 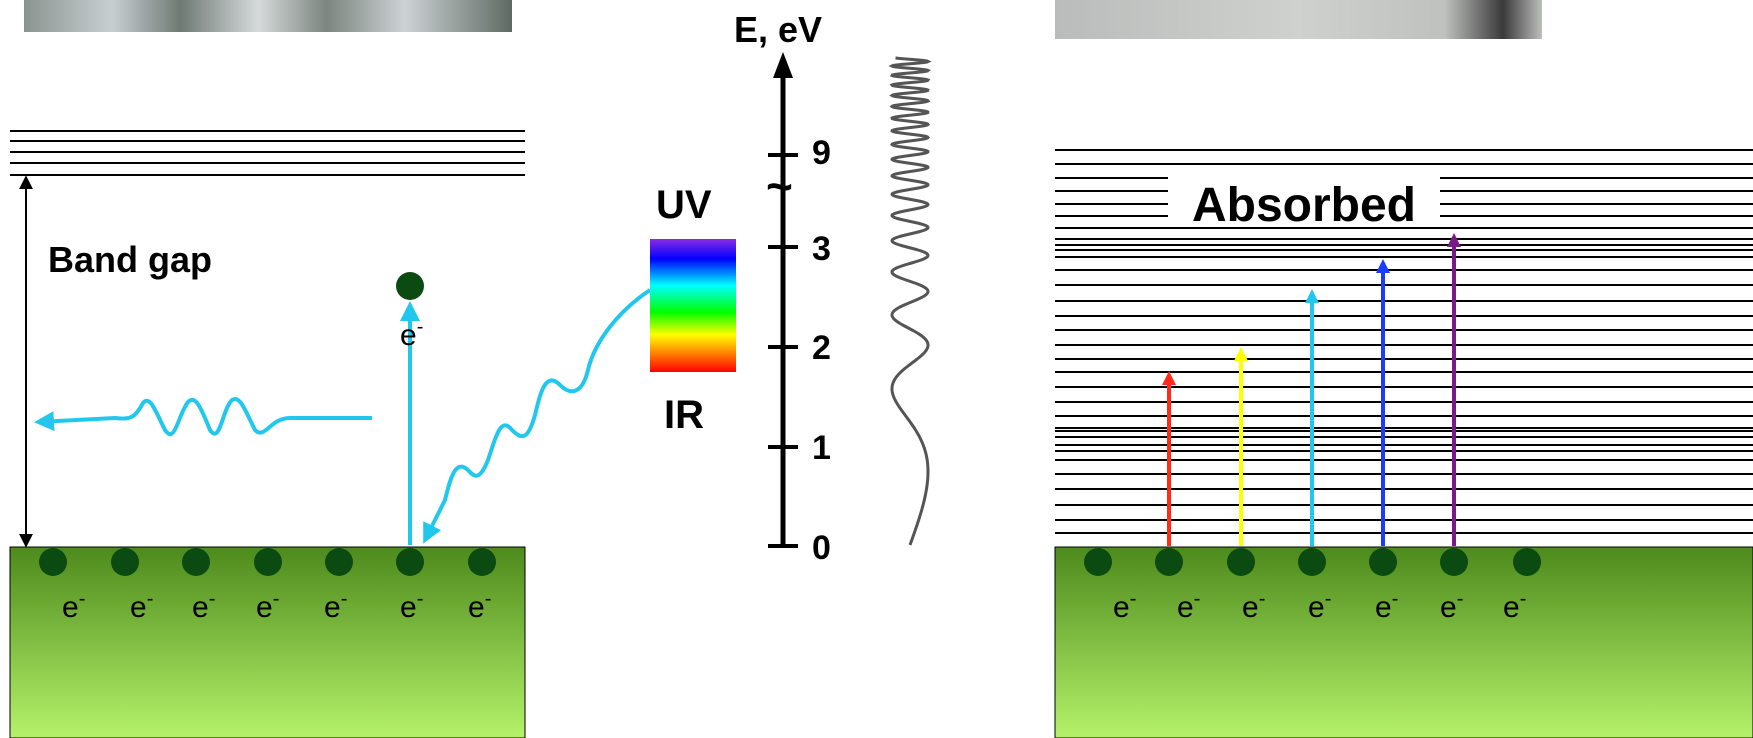 I want to click on ir-label: IR, so click(x=684, y=415).